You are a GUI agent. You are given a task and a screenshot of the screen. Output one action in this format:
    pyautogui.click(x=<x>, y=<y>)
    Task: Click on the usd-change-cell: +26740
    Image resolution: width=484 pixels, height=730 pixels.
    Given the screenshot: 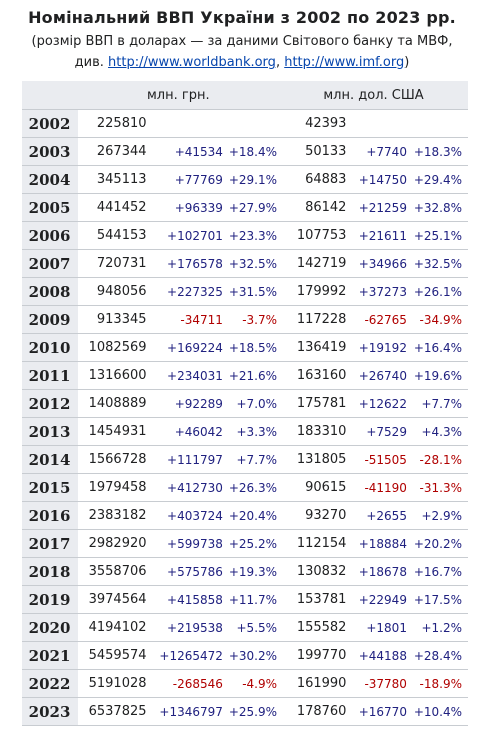 What is the action you would take?
    pyautogui.click(x=377, y=375)
    